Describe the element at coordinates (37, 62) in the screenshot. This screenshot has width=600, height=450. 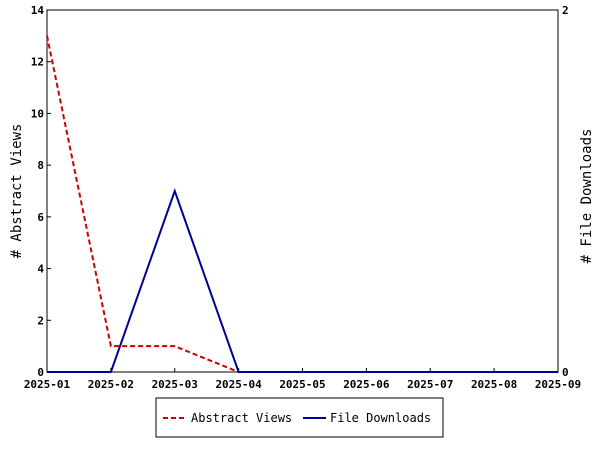
I see `y-tick-label: 12` at that location.